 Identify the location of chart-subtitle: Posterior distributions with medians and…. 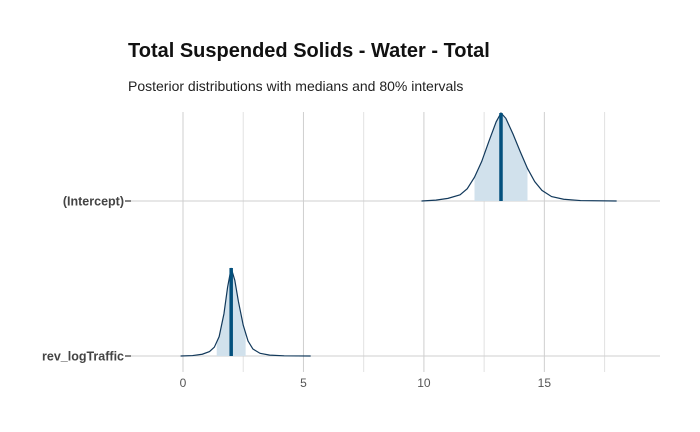
(295, 86).